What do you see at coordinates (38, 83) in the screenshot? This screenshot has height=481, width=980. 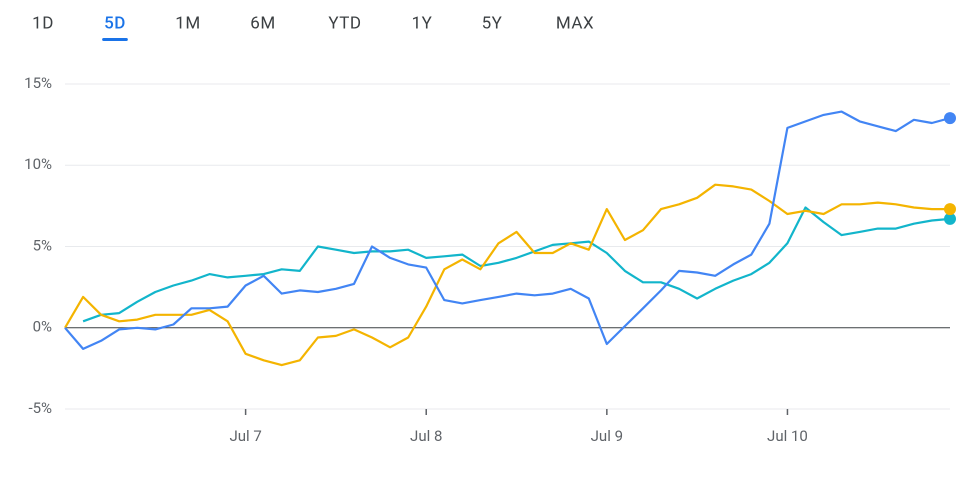 I see `y-tick-label: 15%` at bounding box center [38, 83].